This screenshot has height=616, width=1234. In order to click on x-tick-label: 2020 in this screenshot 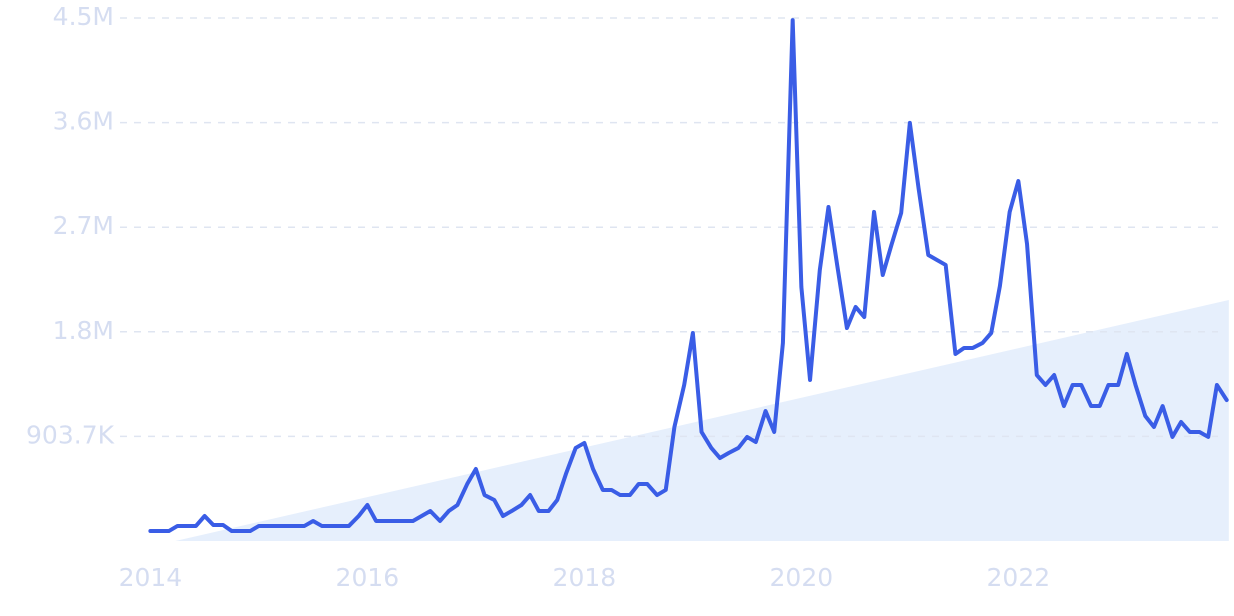, I will do `click(802, 577)`.